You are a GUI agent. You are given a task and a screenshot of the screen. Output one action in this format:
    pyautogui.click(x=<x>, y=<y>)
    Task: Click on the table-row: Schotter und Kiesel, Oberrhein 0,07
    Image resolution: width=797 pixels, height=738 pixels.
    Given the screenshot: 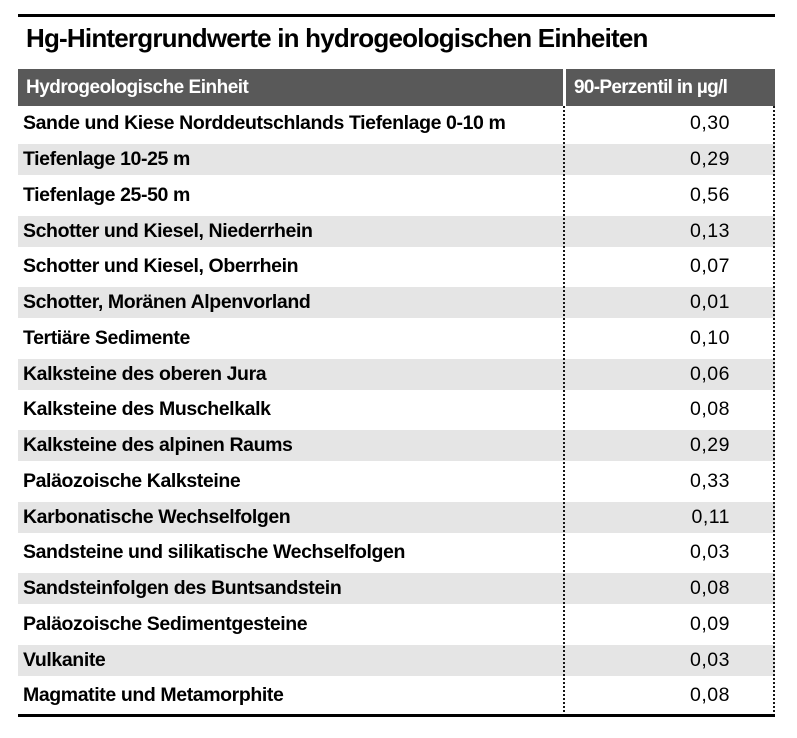 What is the action you would take?
    pyautogui.click(x=396, y=267)
    